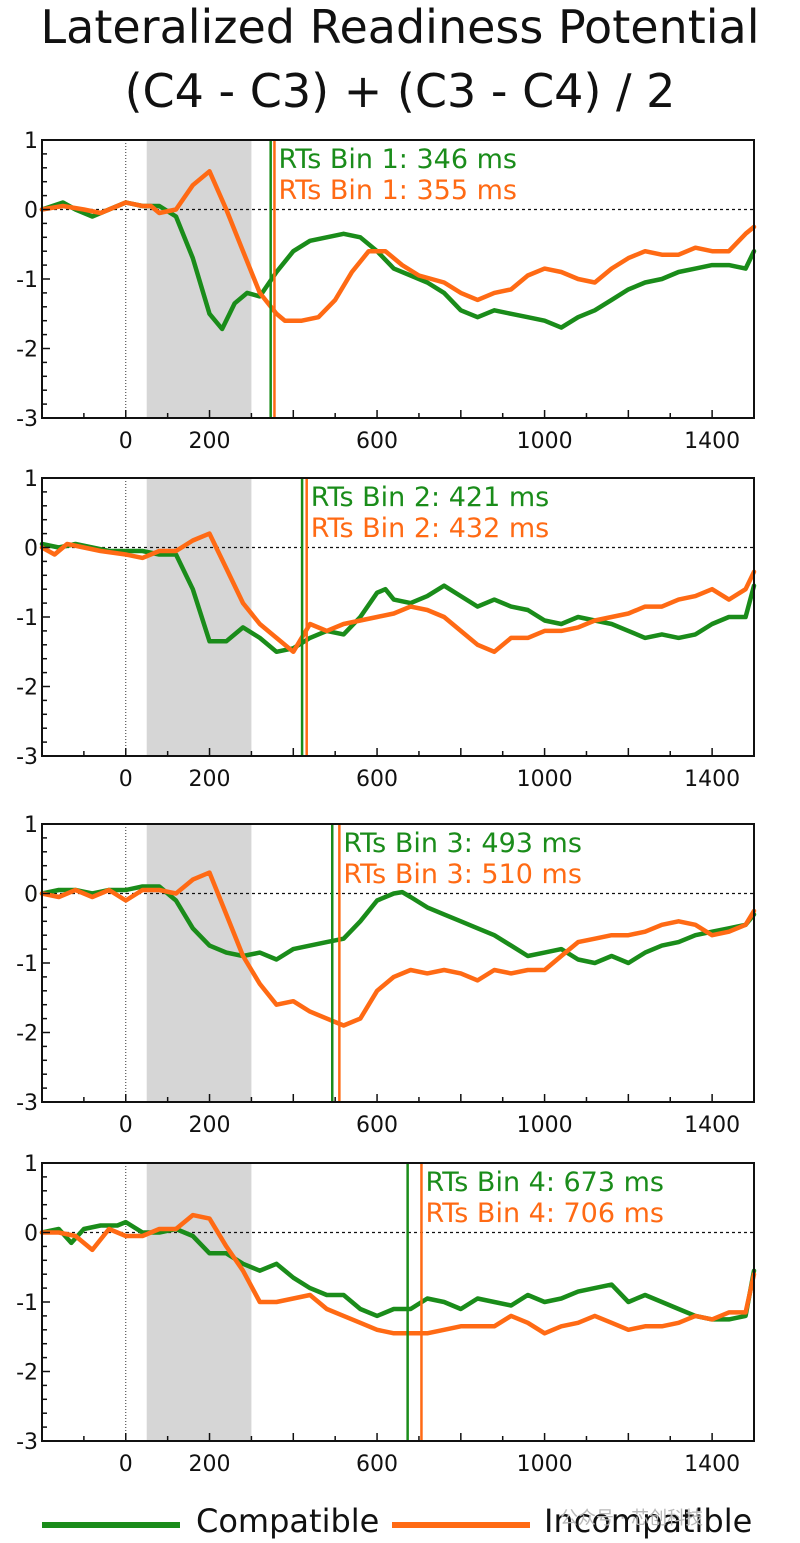 This screenshot has height=1543, width=800. Describe the element at coordinates (430, 528) in the screenshot. I see `rt-incompatible-label: RTs Bin 2: 432 ms` at that location.